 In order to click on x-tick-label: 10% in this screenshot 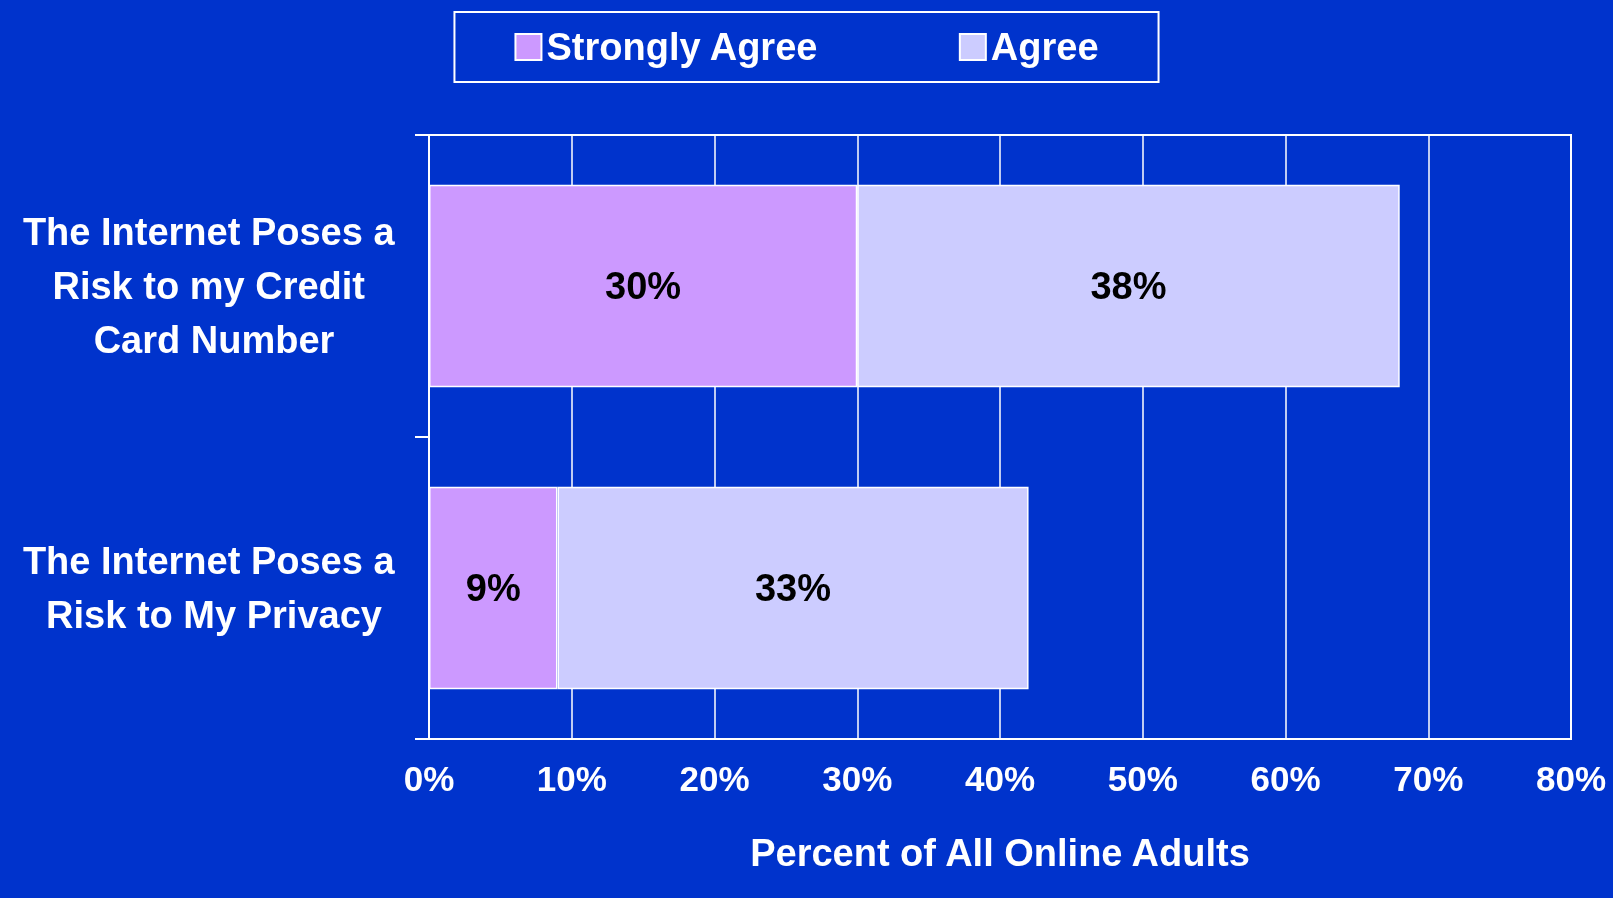, I will do `click(571, 778)`.